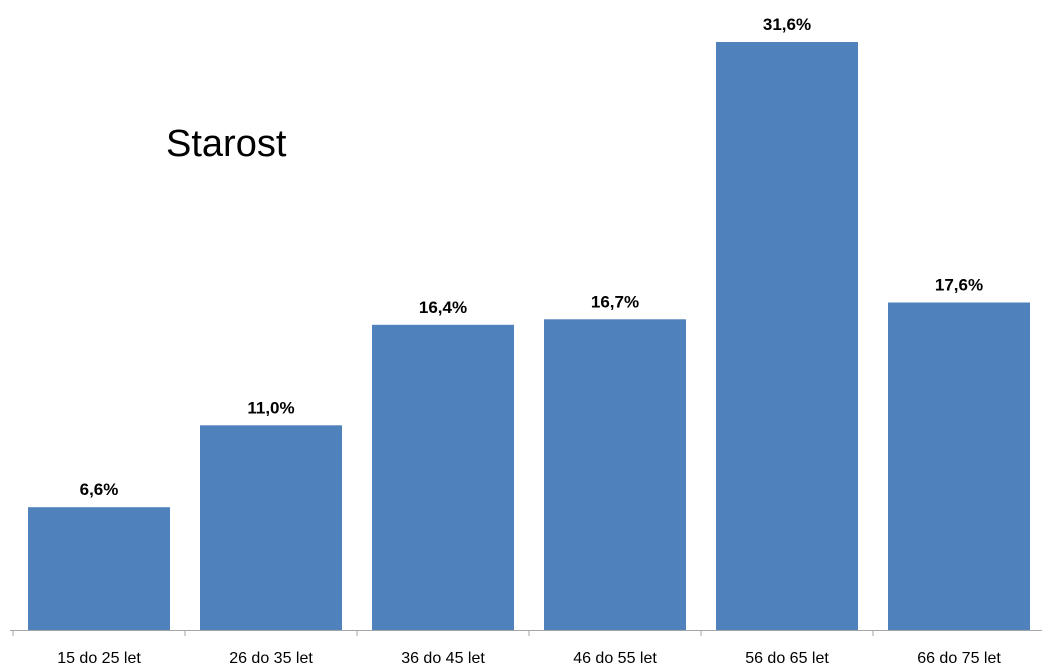 The width and height of the screenshot is (1042, 668). I want to click on x-tick-label-3: 36 do 45 let, so click(443, 658).